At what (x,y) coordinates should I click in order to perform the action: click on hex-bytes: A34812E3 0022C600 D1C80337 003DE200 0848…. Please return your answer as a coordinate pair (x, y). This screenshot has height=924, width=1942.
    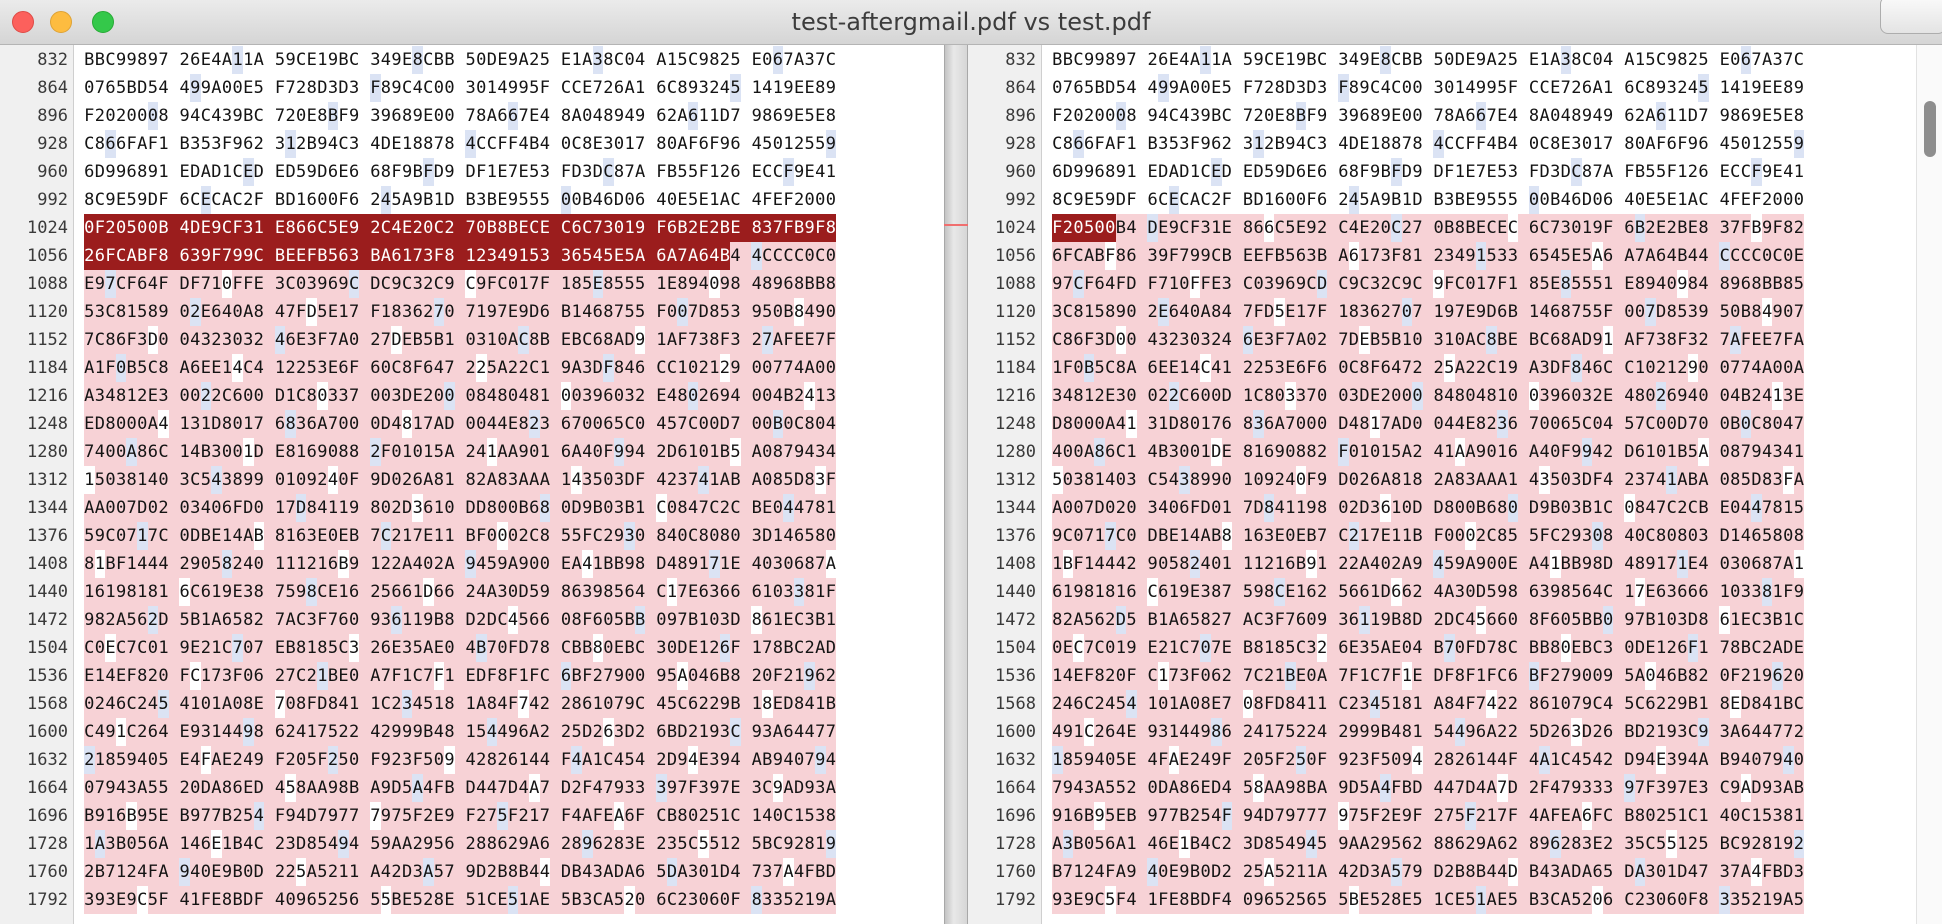
    Looking at the image, I should click on (460, 396).